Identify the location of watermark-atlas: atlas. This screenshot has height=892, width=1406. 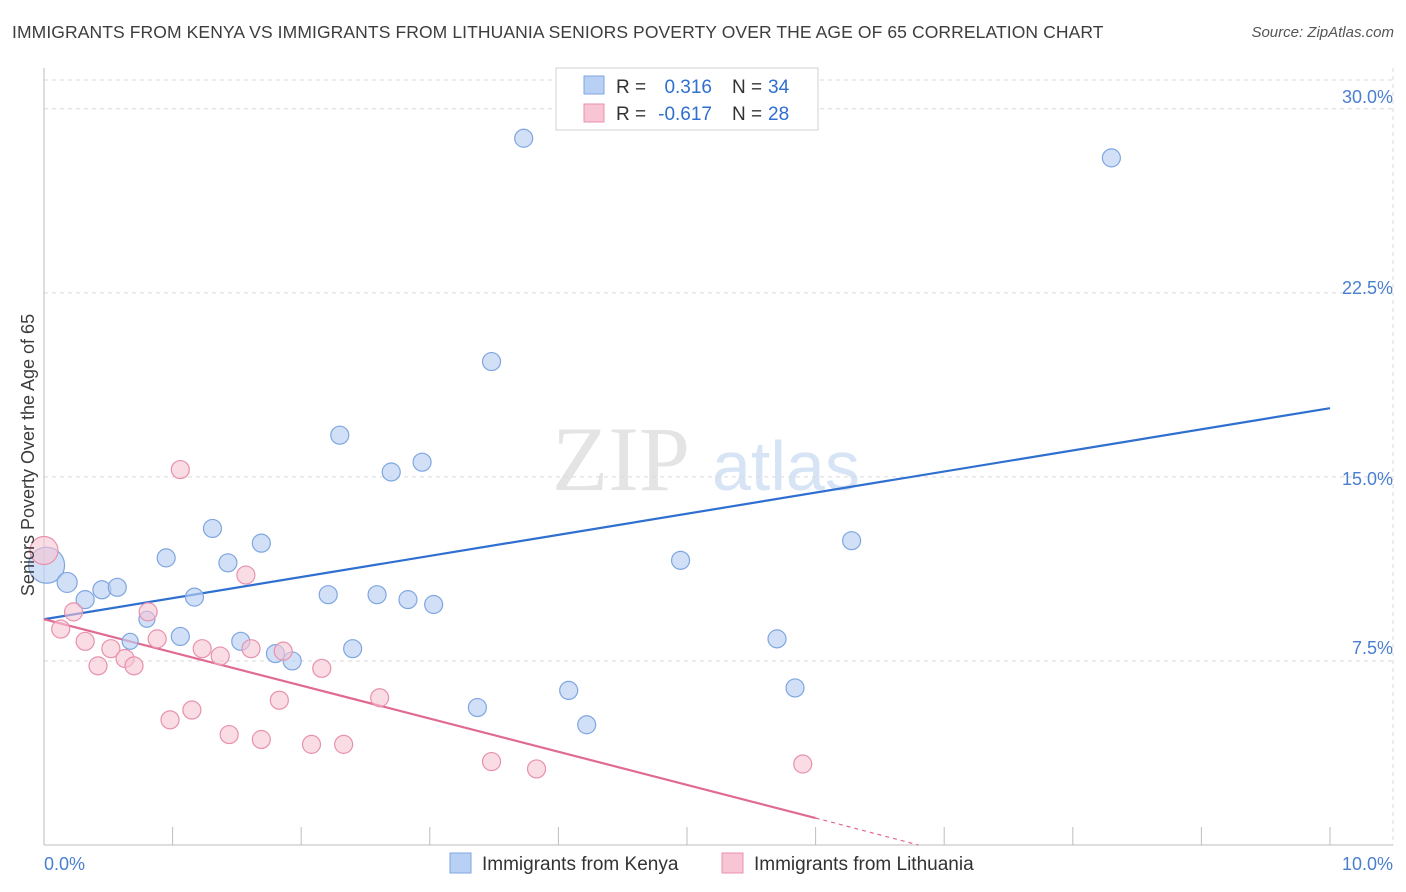
(786, 466).